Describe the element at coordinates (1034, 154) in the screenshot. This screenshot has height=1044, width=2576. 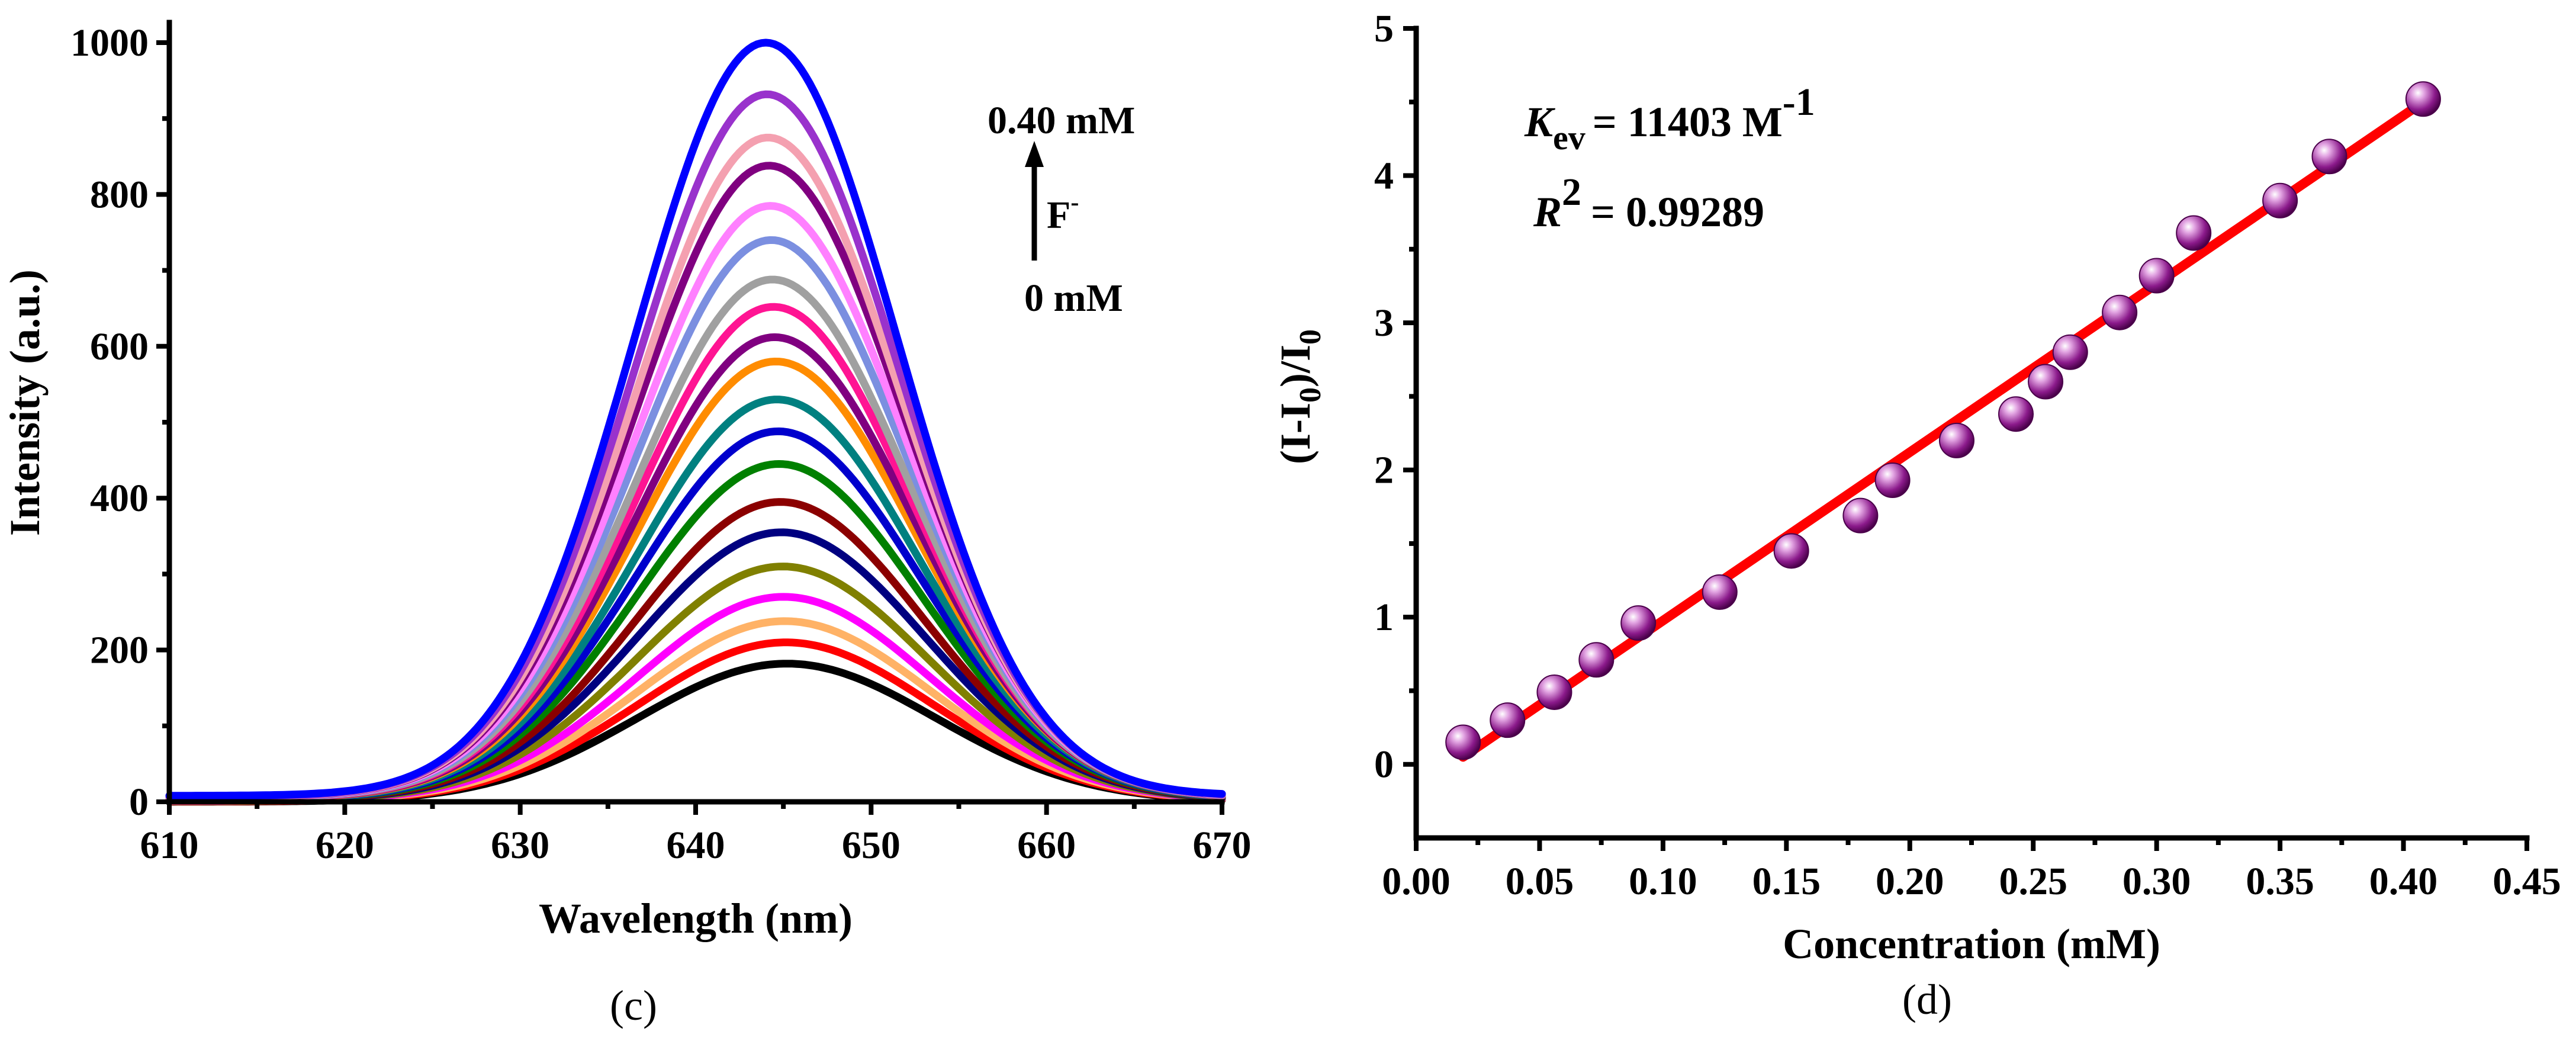
I see `panel-c-arrow-head` at that location.